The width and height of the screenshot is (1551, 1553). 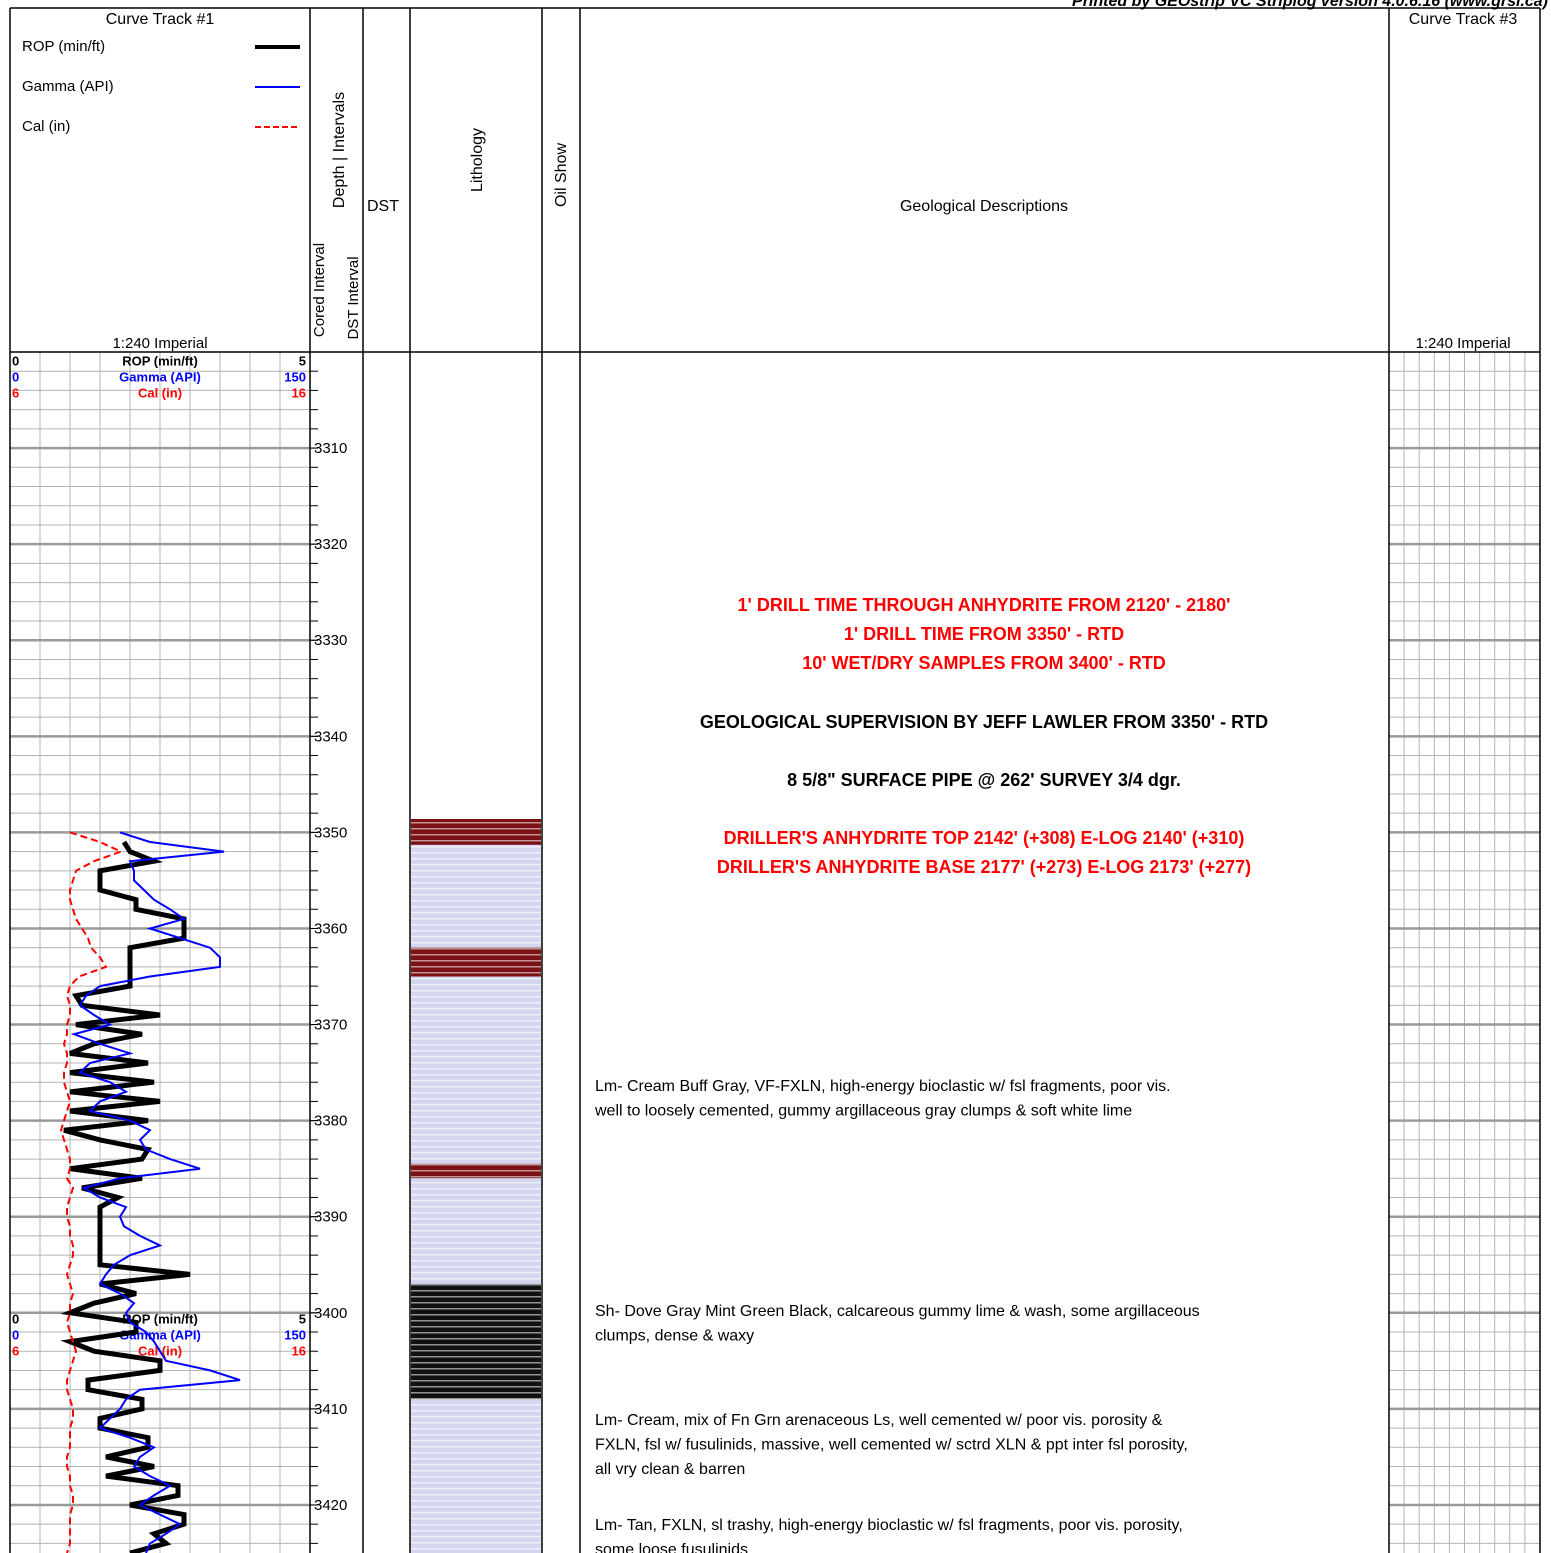 What do you see at coordinates (671, 1547) in the screenshot?
I see `description-line: some loose fusulinids` at bounding box center [671, 1547].